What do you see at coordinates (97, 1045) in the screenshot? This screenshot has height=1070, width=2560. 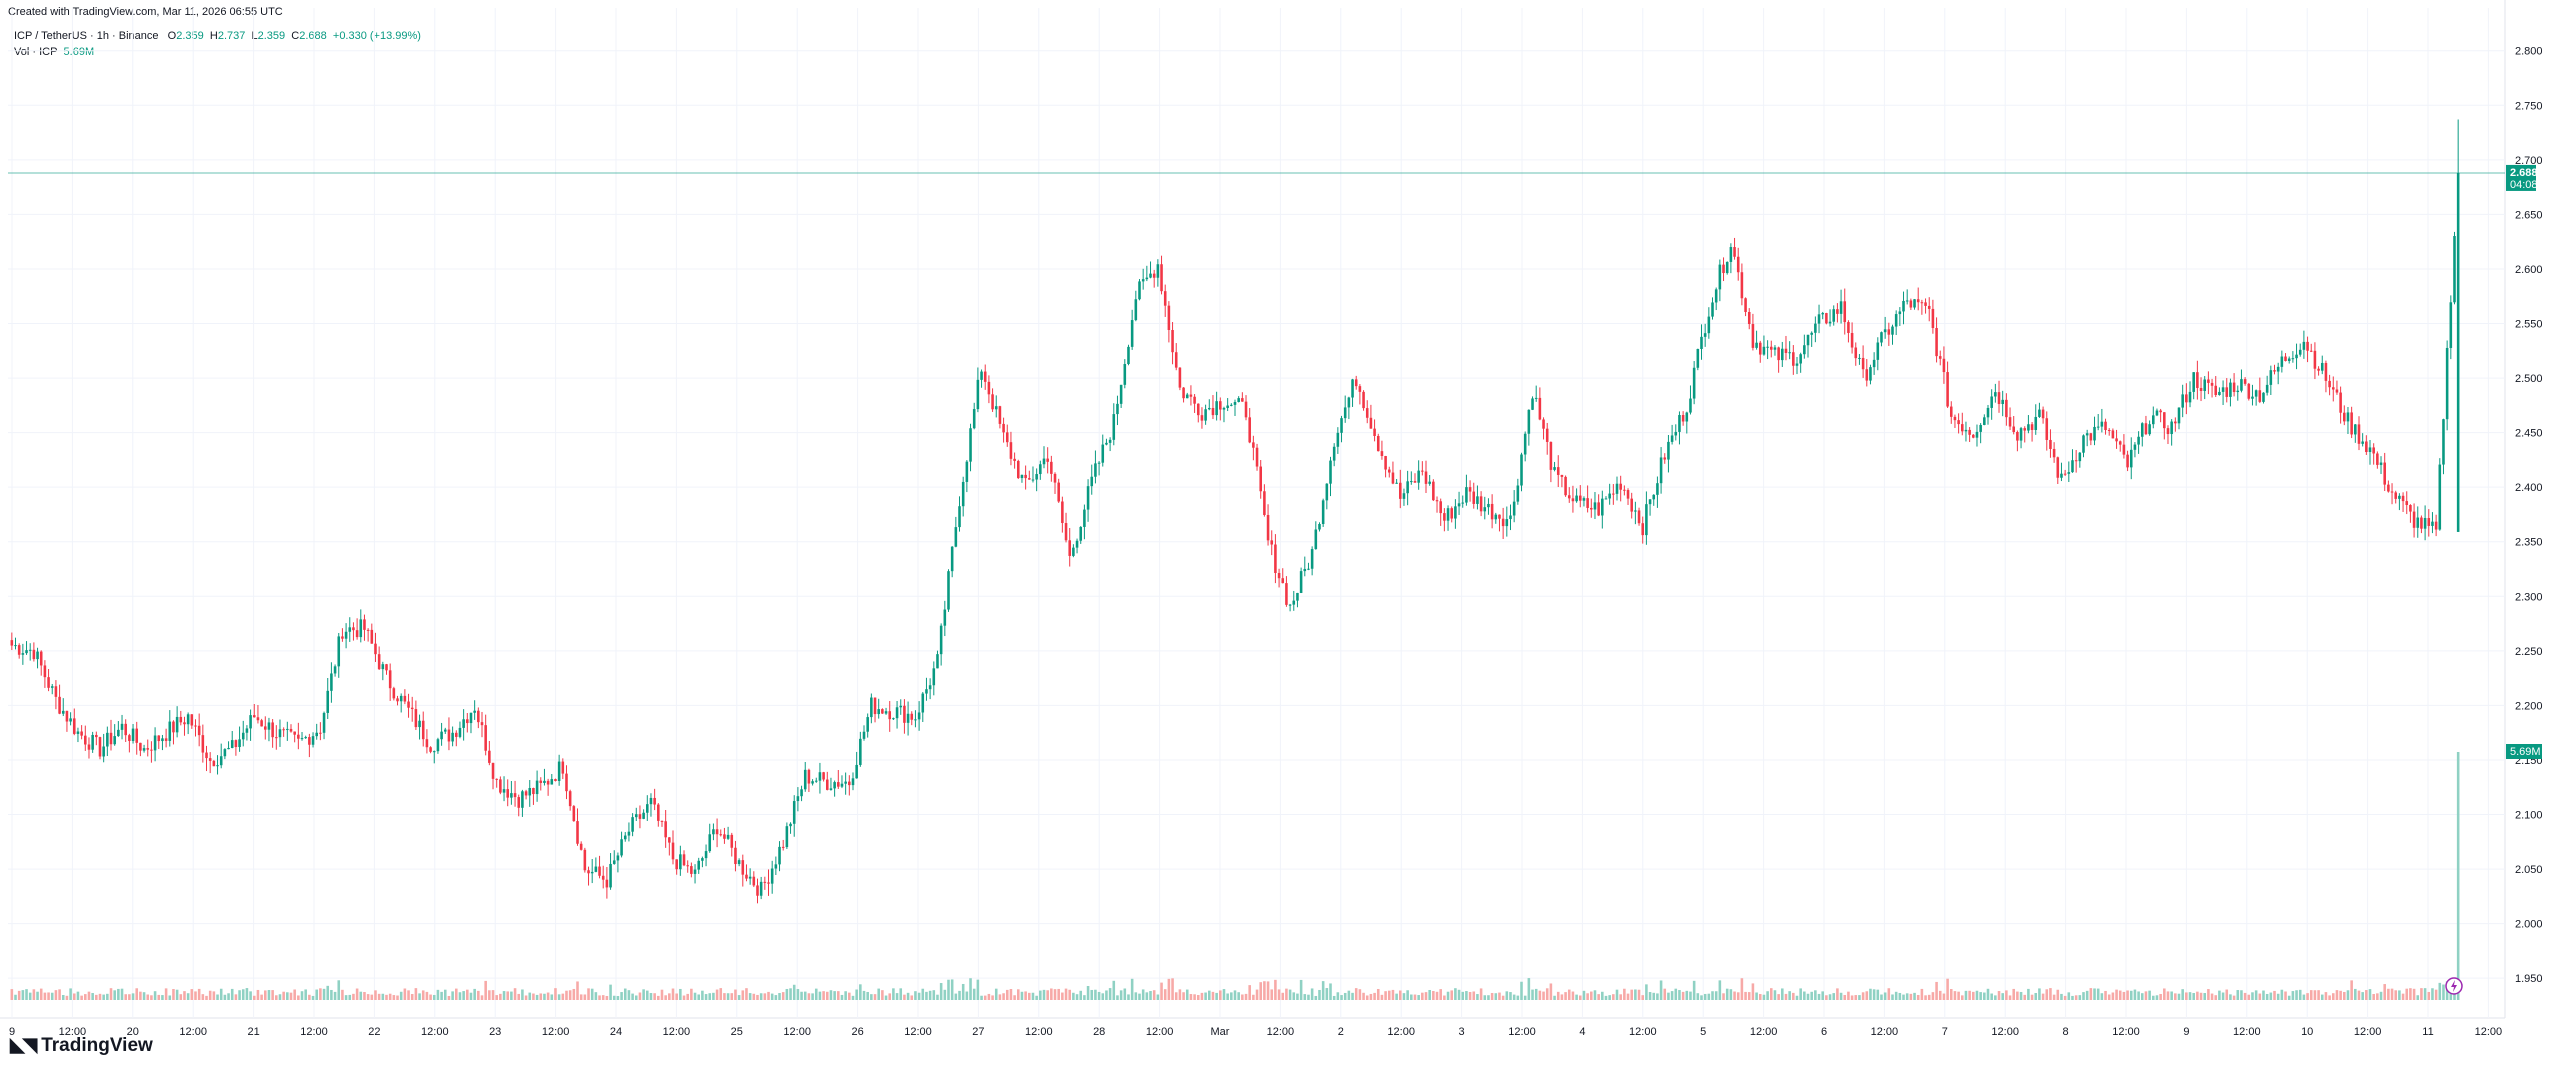 I see `tradingview-logo-text: TradingView` at bounding box center [97, 1045].